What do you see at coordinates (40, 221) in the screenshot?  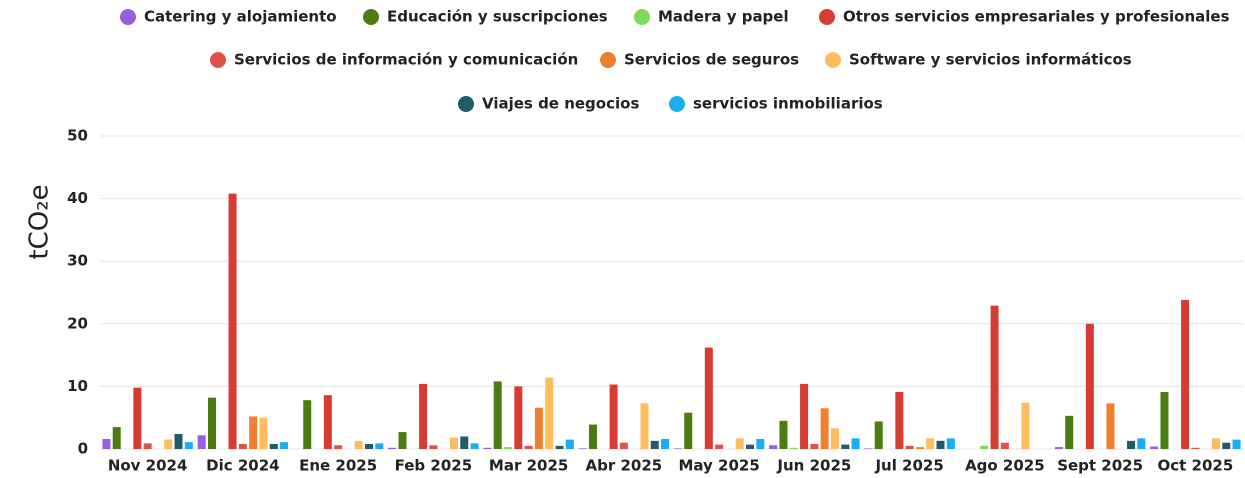 I see `y-axis-label: tCO₂e` at bounding box center [40, 221].